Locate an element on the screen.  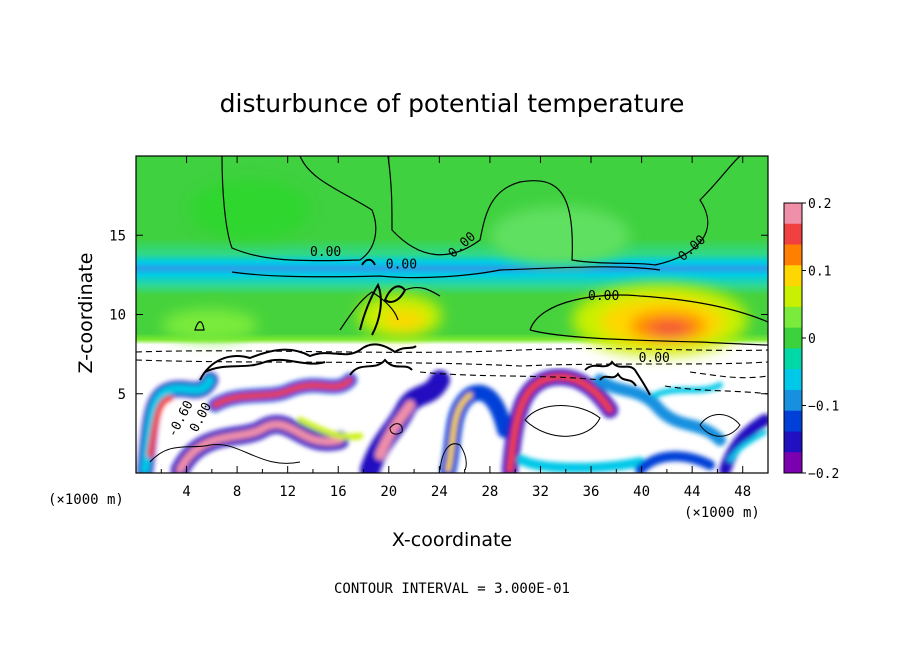
x-tick-label: 16 is located at coordinates (338, 492).